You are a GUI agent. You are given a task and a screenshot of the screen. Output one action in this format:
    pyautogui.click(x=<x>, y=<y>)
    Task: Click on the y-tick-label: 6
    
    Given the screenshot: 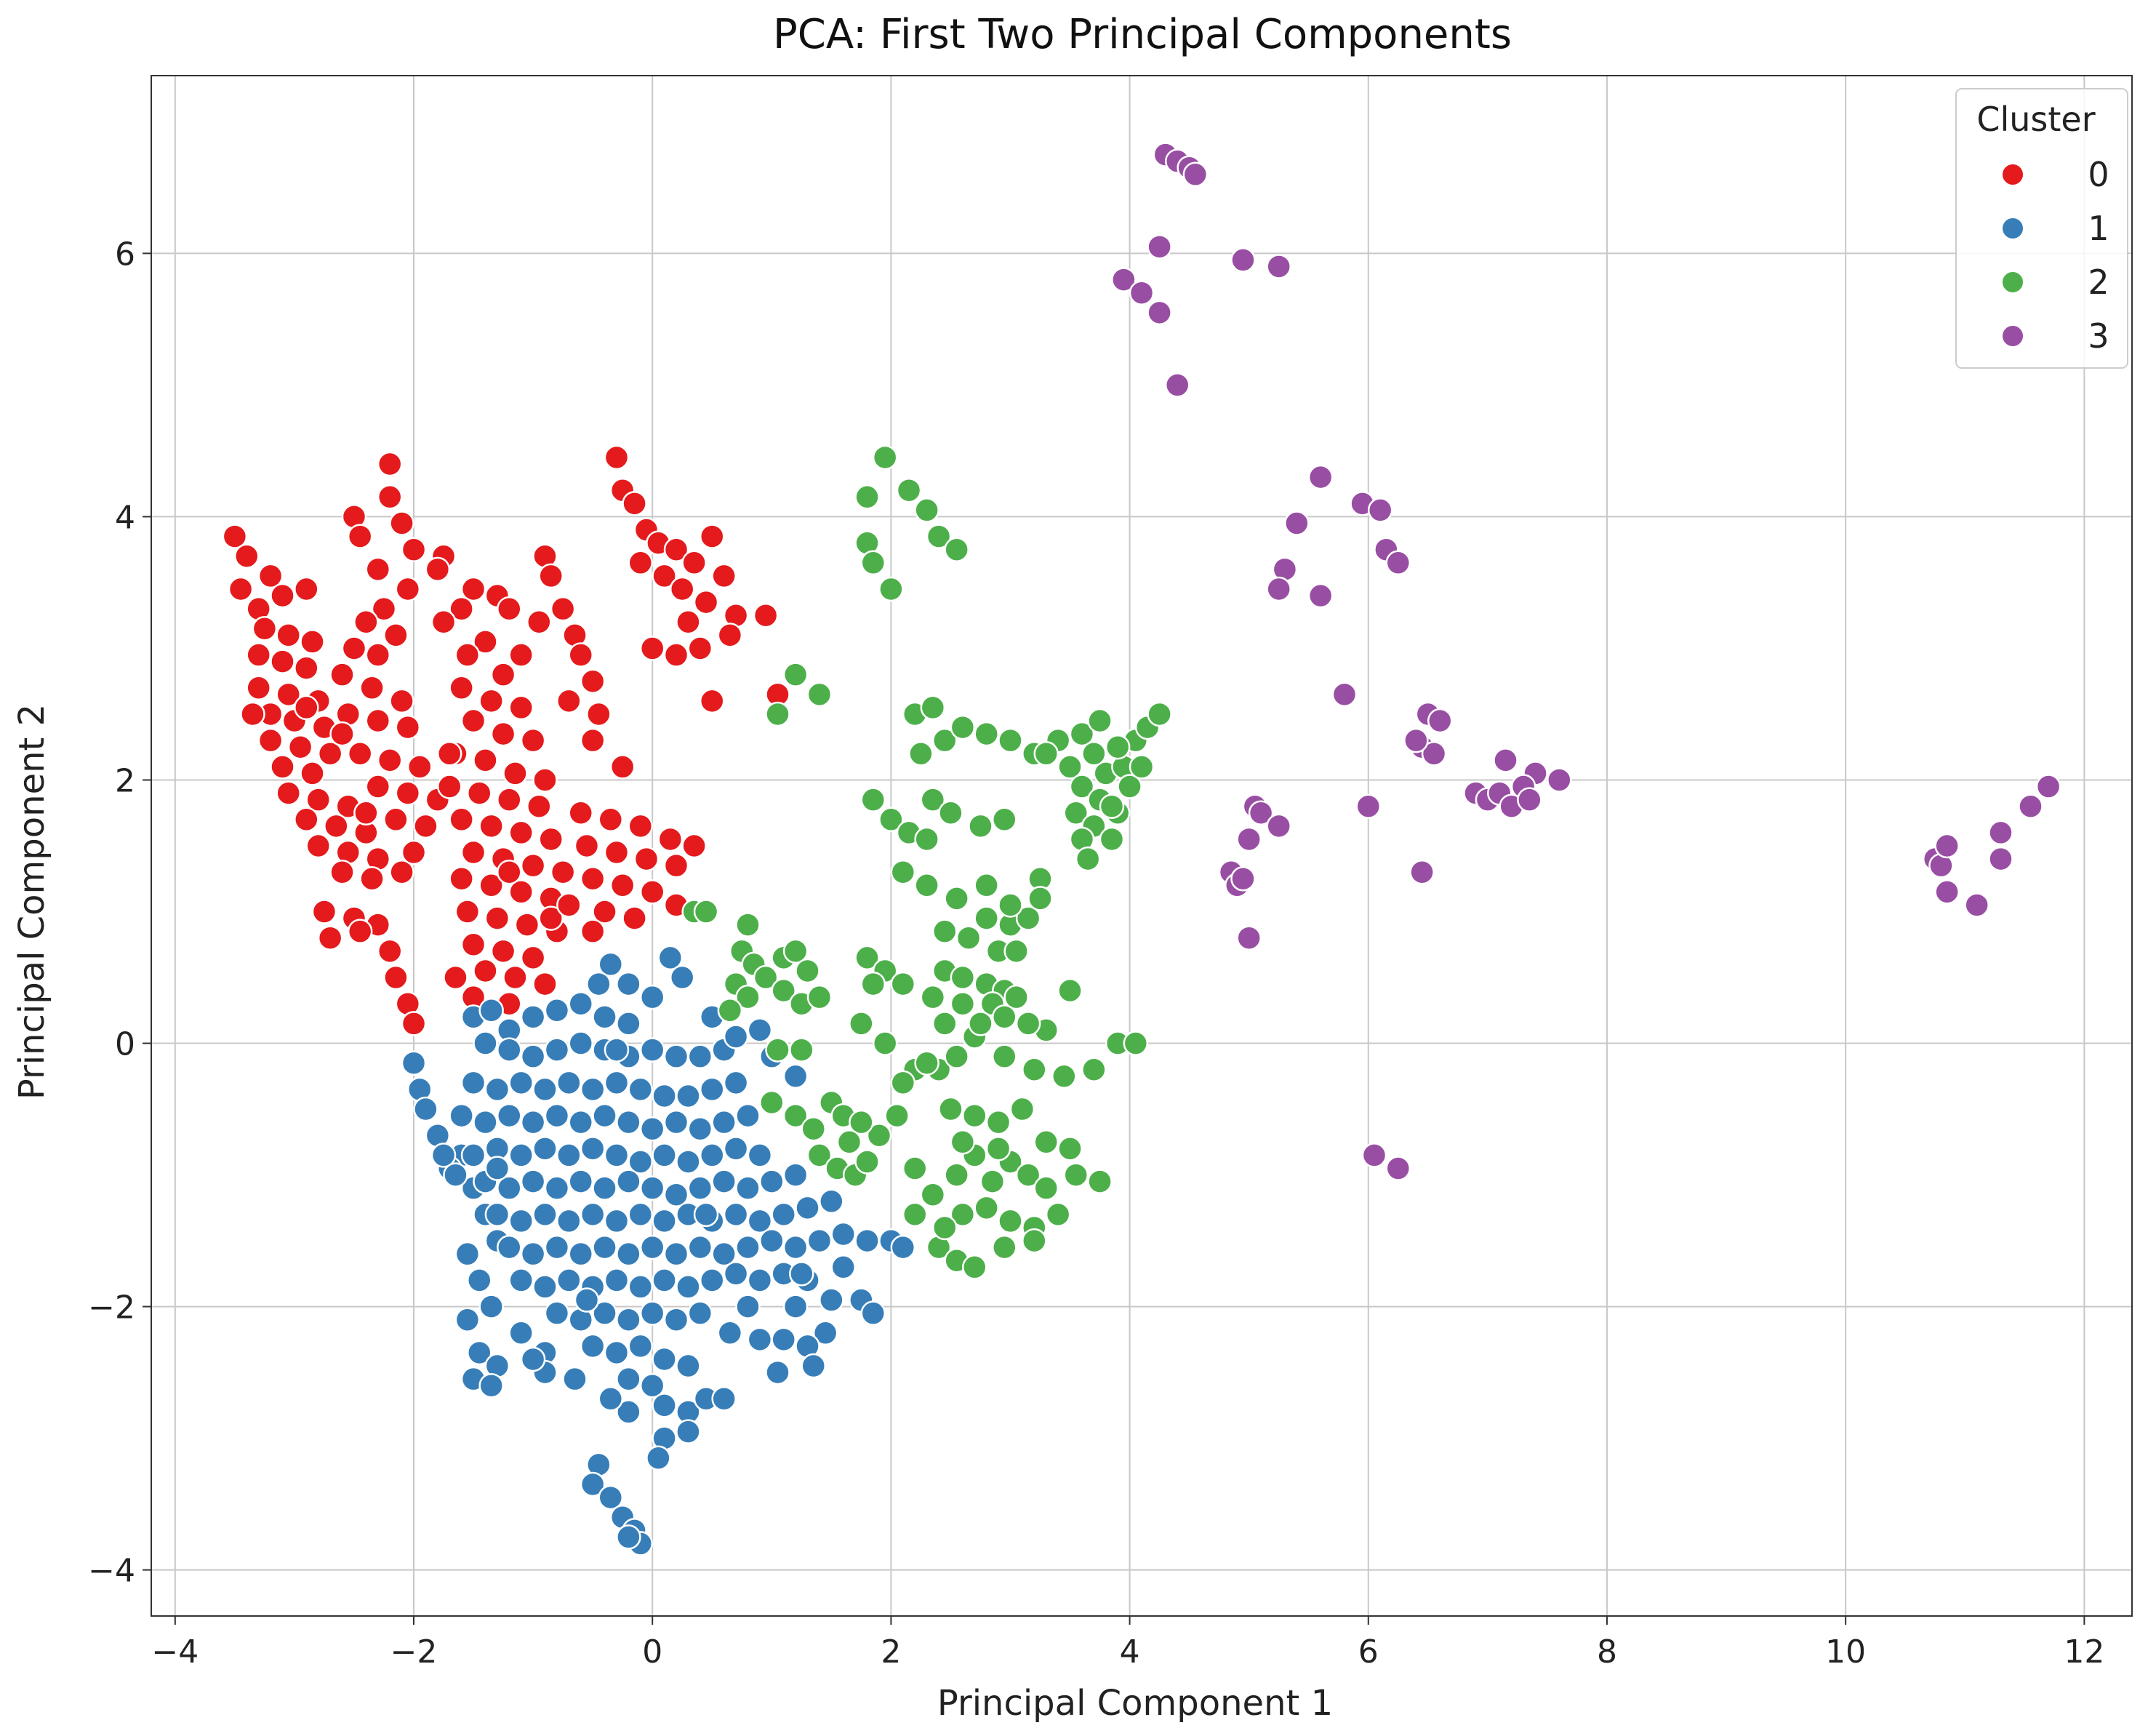 What is the action you would take?
    pyautogui.click(x=125, y=254)
    